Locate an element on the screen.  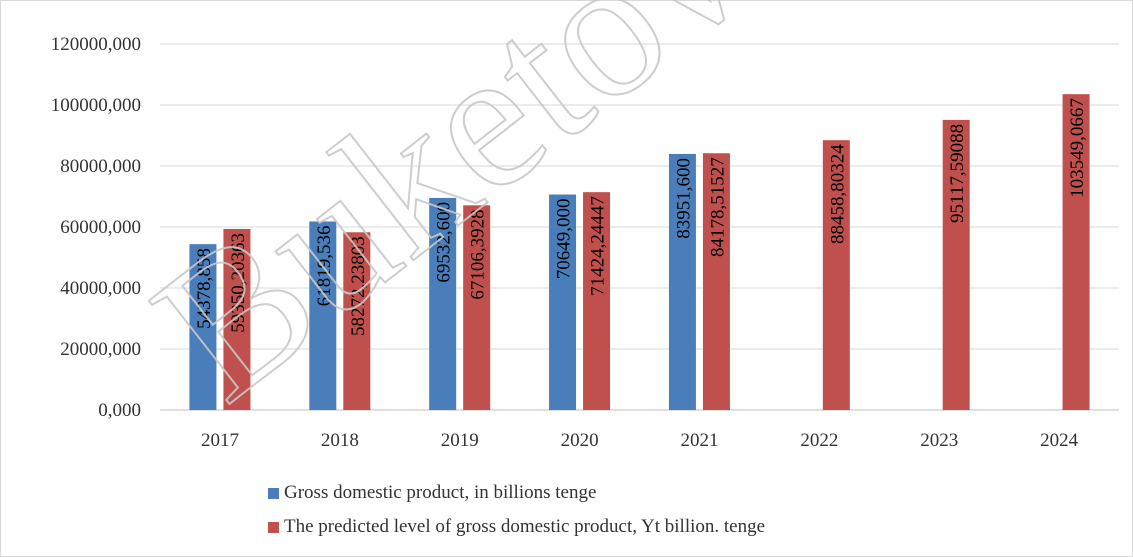
bar-predicted-2021 is located at coordinates (716, 281).